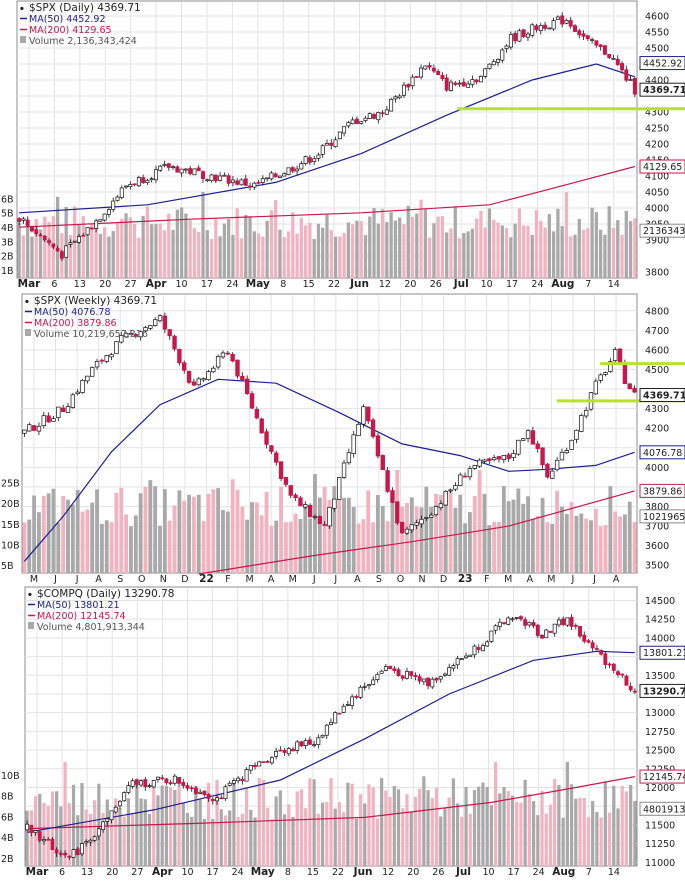  What do you see at coordinates (23, 39) in the screenshot?
I see `spx-daily-legend-swatch` at bounding box center [23, 39].